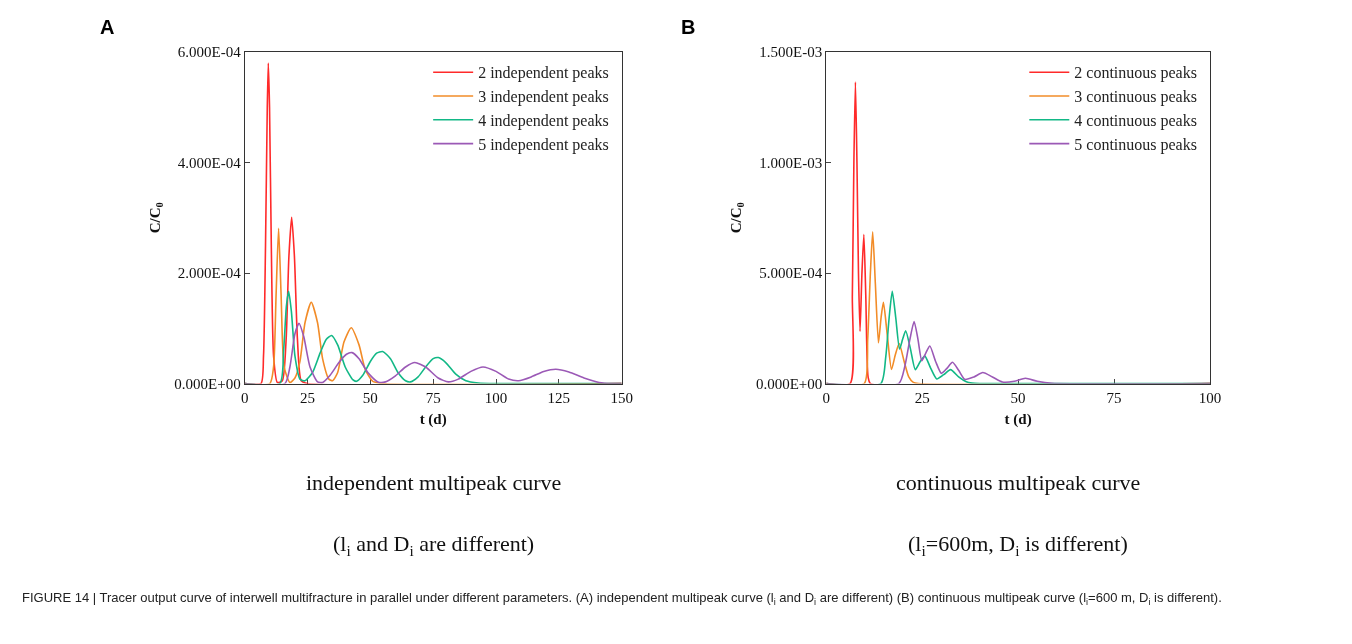  I want to click on x-tick-label: 125, so click(559, 397).